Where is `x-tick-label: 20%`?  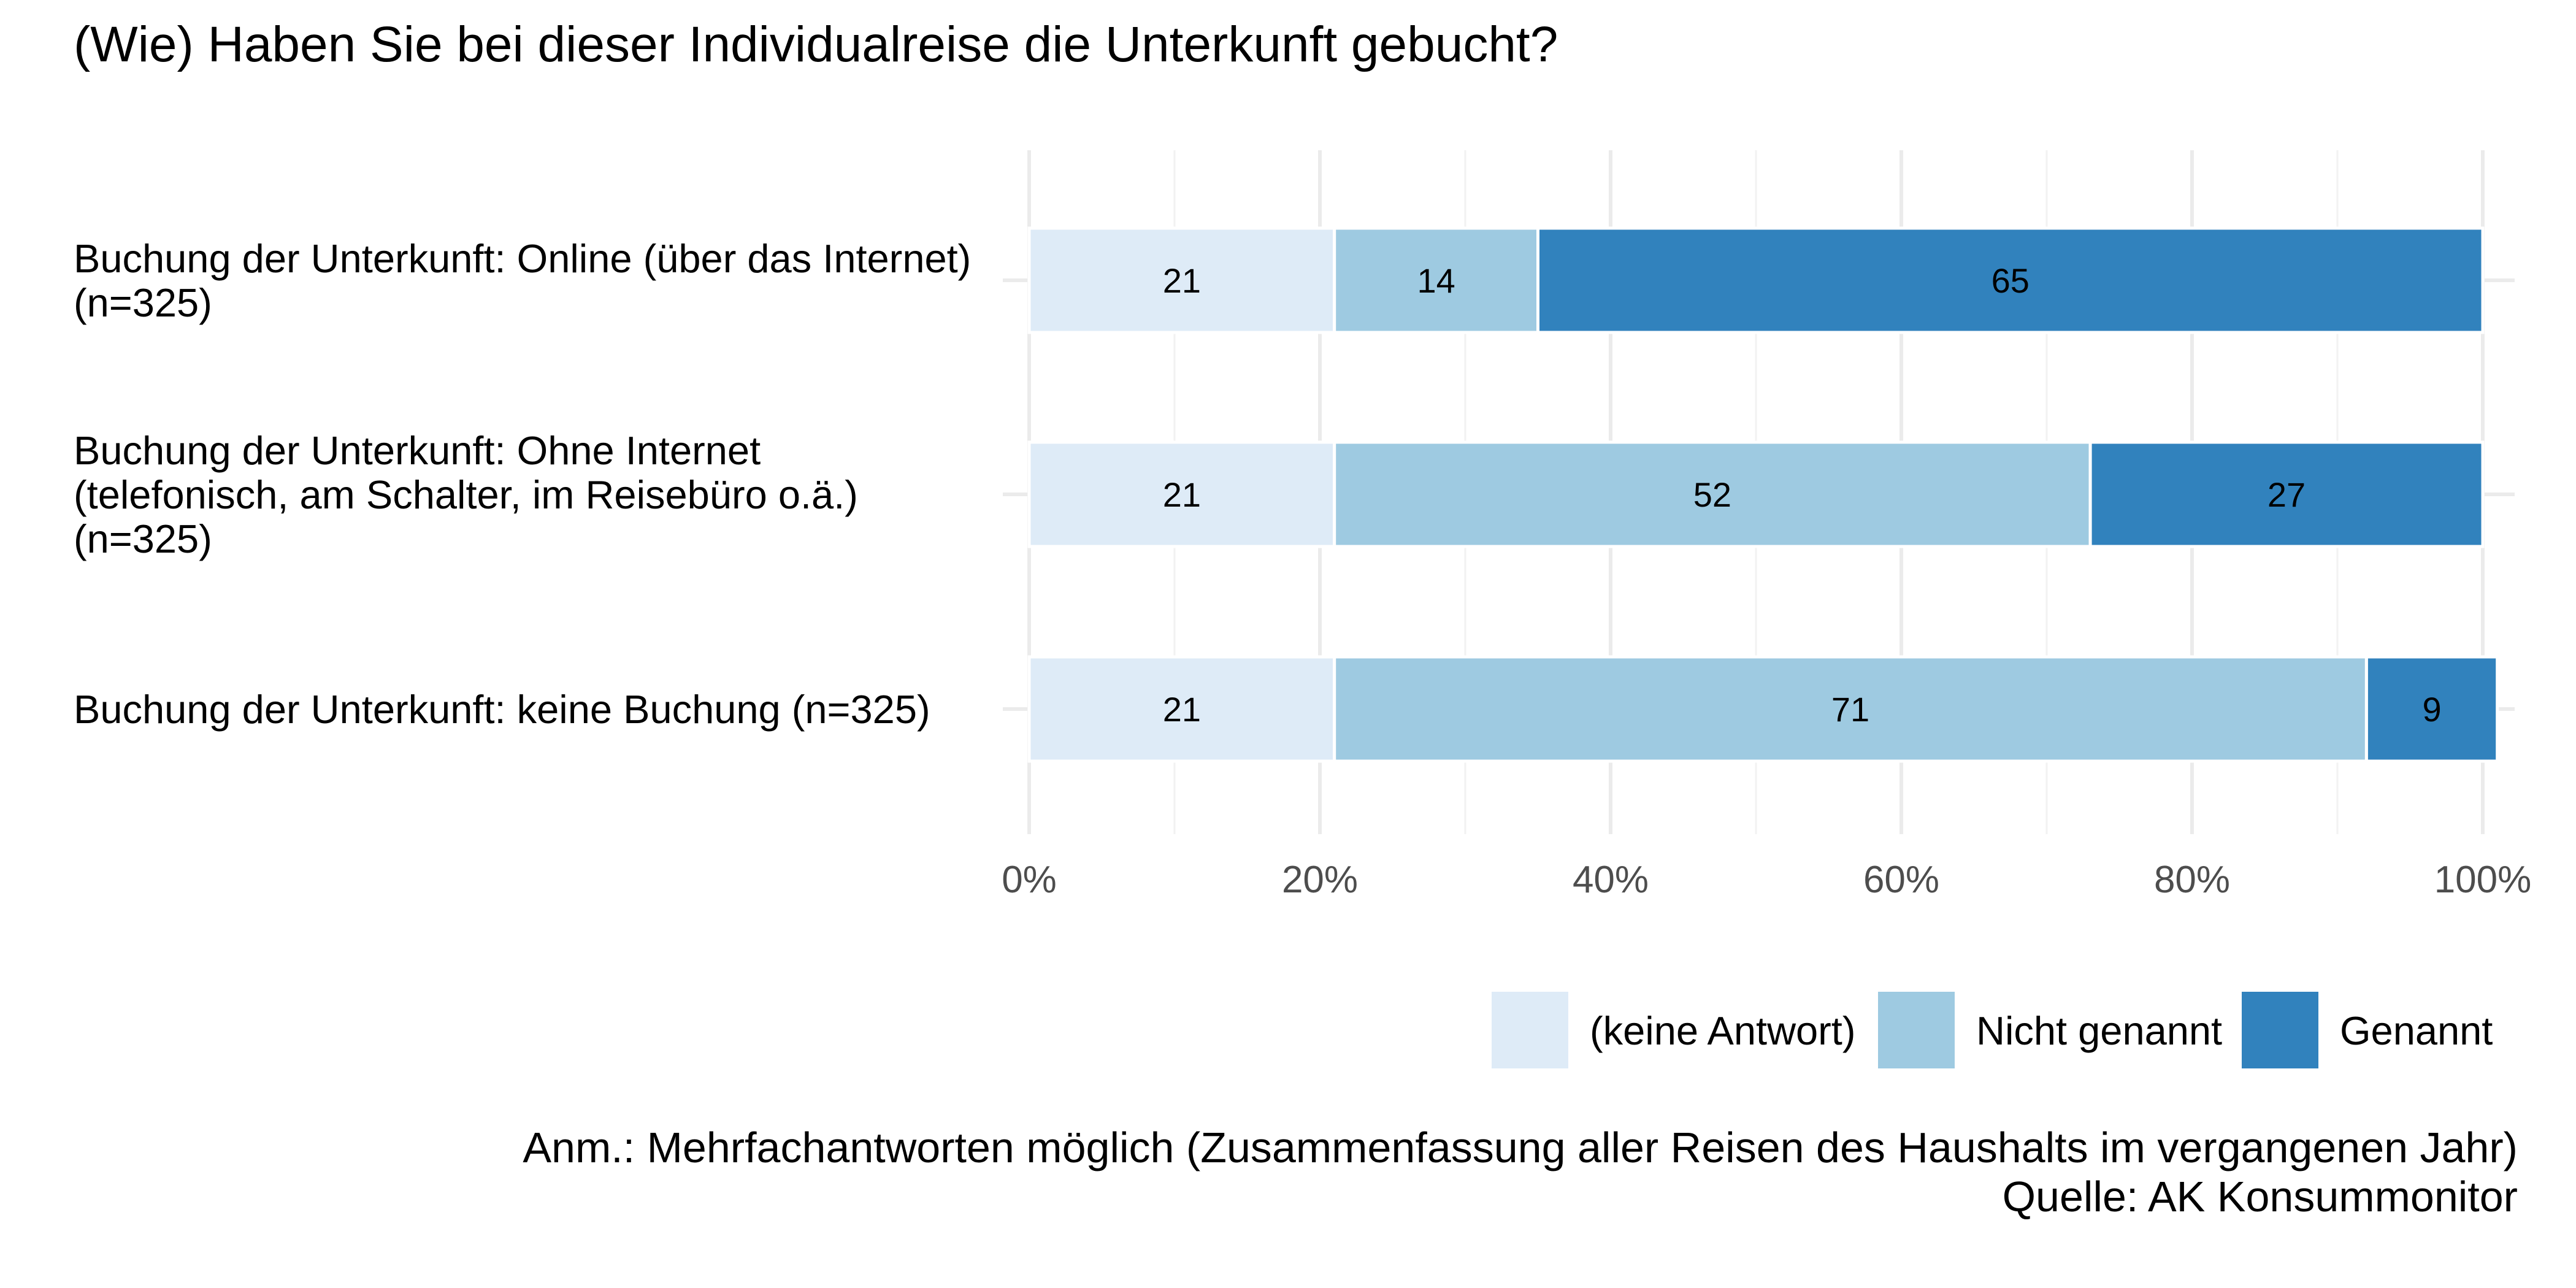
x-tick-label: 20% is located at coordinates (1320, 880).